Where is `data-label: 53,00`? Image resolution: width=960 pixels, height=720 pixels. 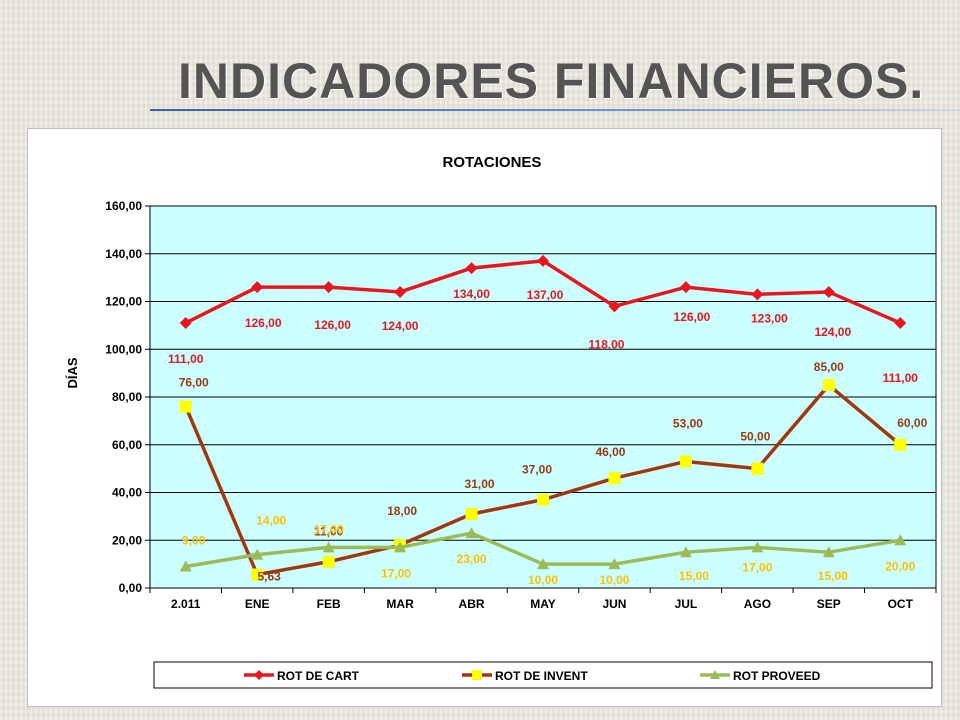 data-label: 53,00 is located at coordinates (688, 423).